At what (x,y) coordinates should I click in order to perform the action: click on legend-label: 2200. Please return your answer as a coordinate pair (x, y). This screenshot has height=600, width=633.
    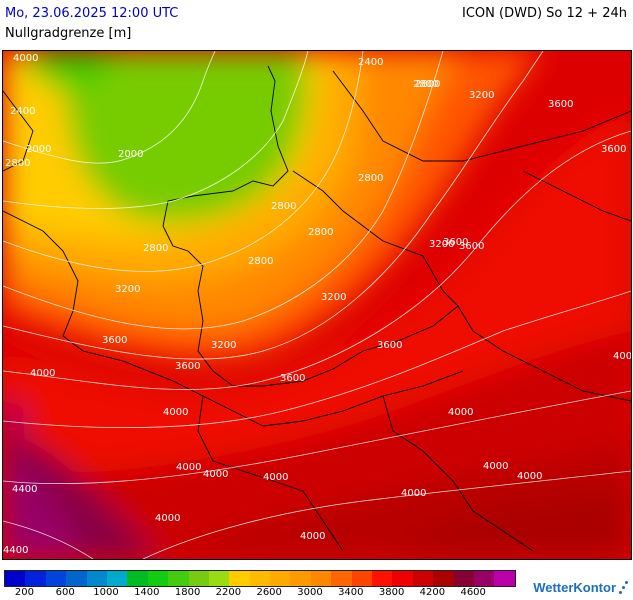
    Looking at the image, I should click on (228, 592).